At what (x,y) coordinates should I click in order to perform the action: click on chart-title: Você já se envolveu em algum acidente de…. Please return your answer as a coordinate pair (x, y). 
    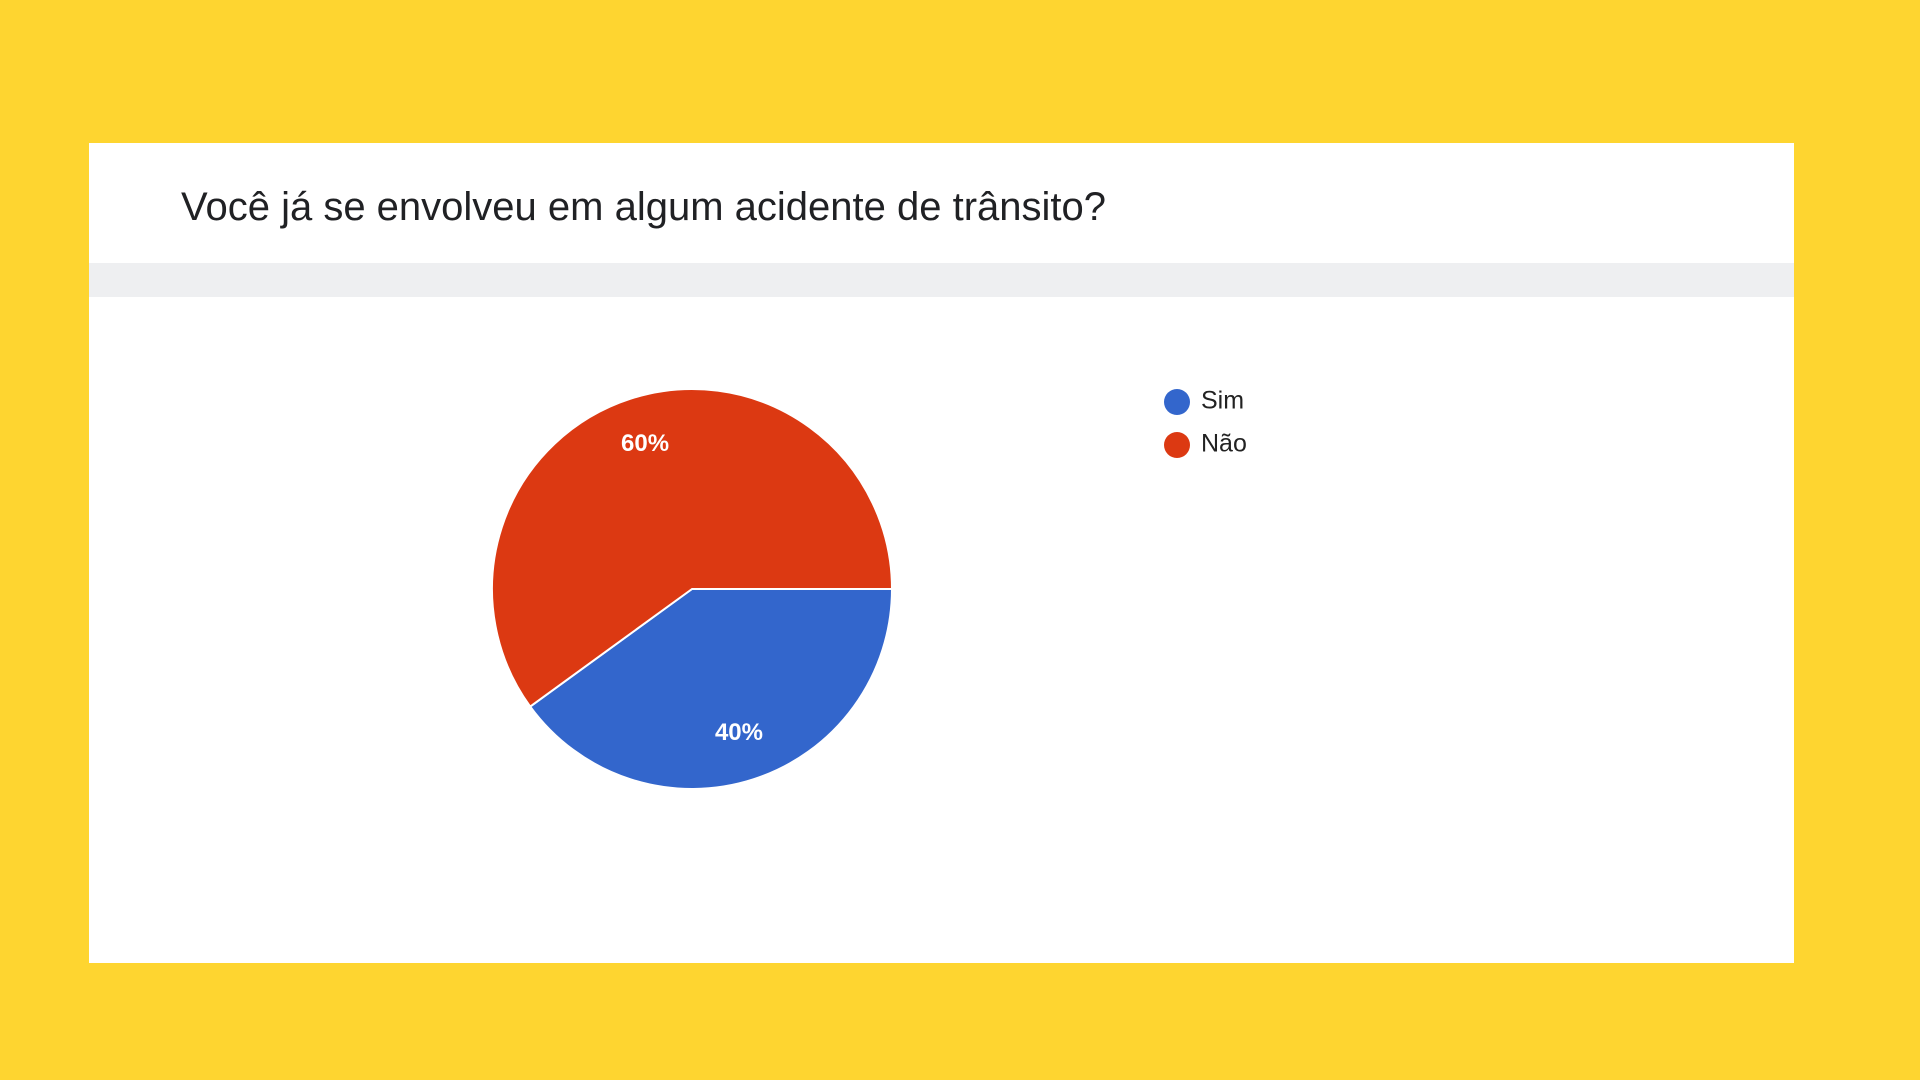
    Looking at the image, I should click on (644, 207).